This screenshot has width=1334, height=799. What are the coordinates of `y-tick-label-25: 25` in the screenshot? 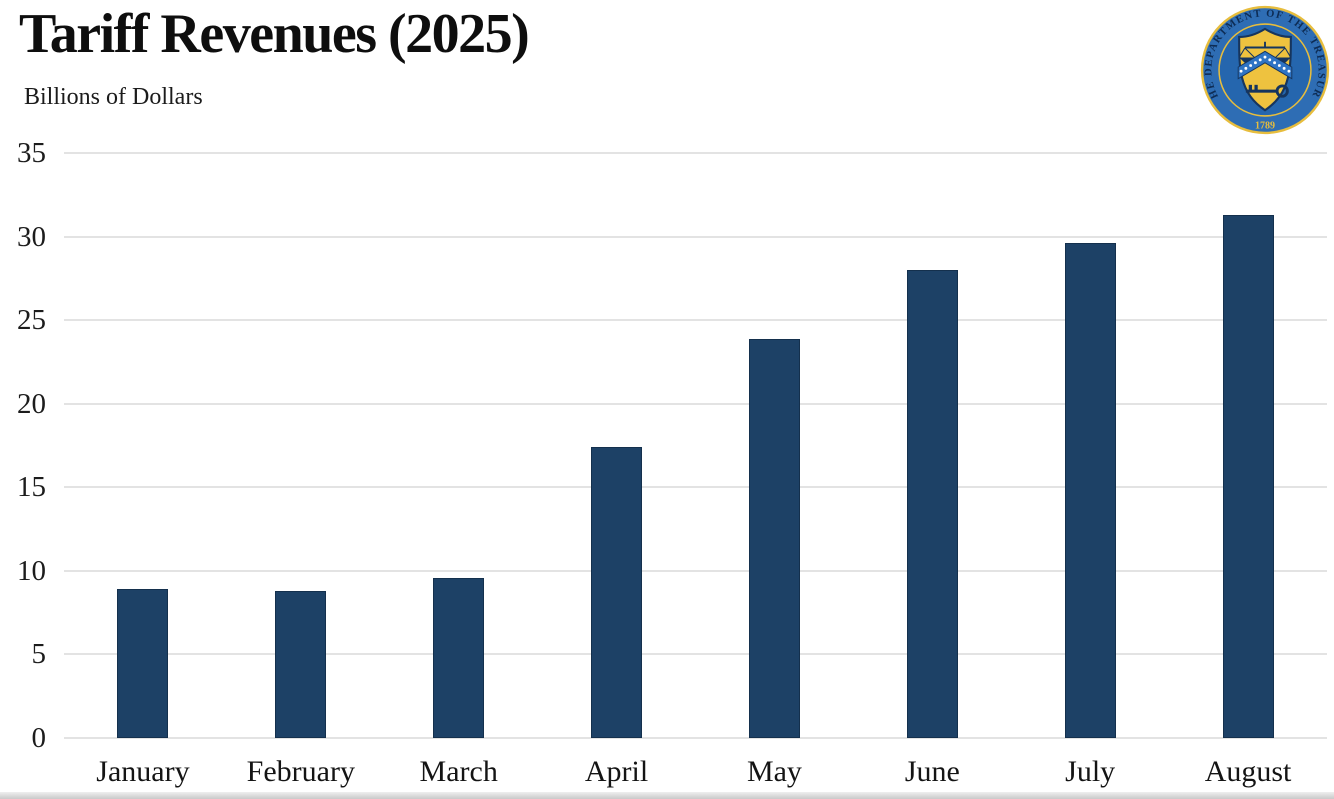 It's located at (31, 320).